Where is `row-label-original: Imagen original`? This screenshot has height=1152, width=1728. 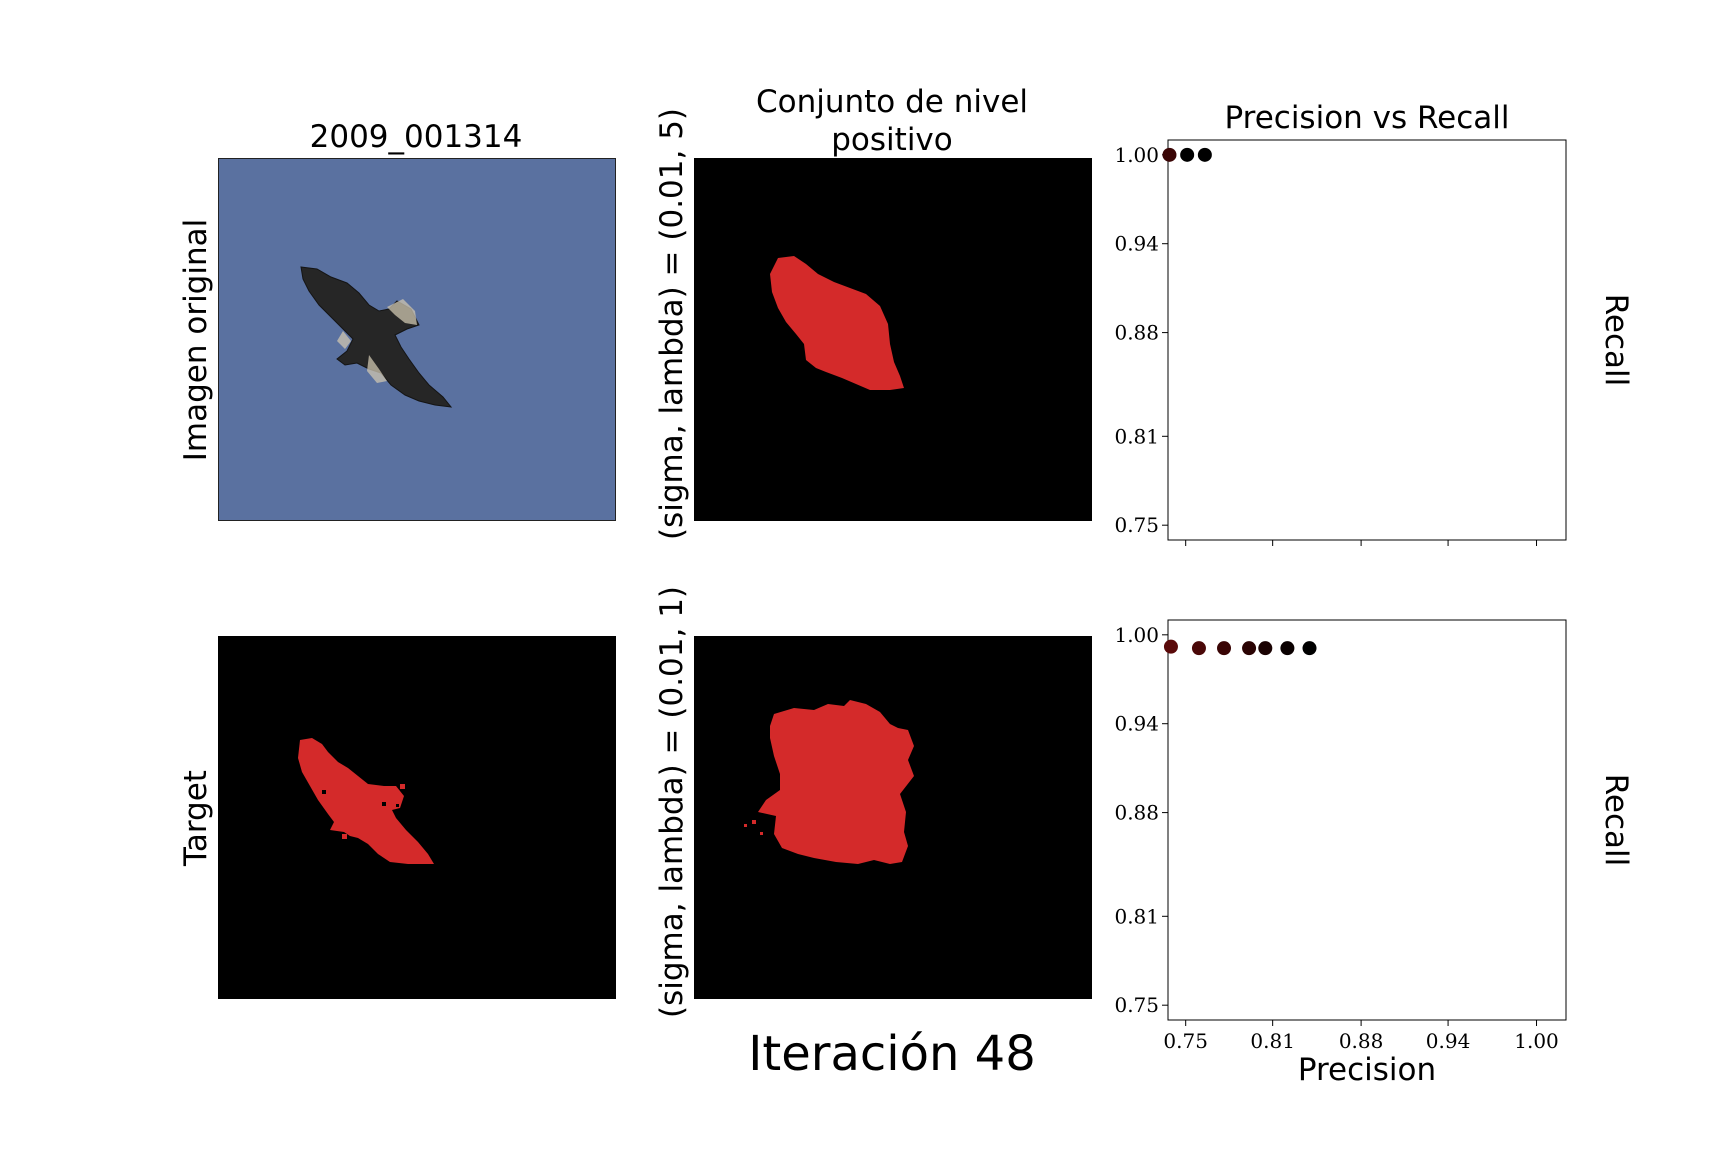 row-label-original: Imagen original is located at coordinates (196, 340).